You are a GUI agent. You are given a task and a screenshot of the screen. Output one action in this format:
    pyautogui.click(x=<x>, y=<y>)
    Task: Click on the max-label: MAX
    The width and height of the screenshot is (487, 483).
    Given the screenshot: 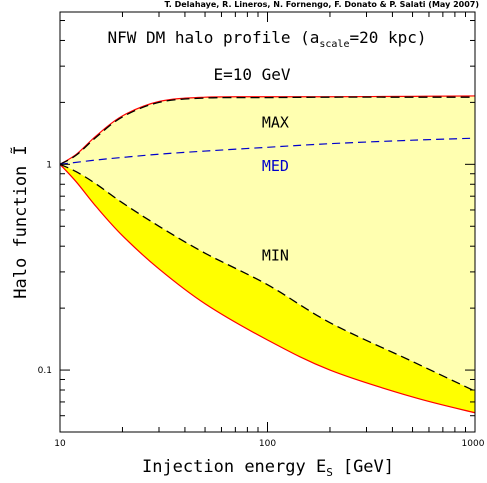 What is the action you would take?
    pyautogui.click(x=275, y=122)
    